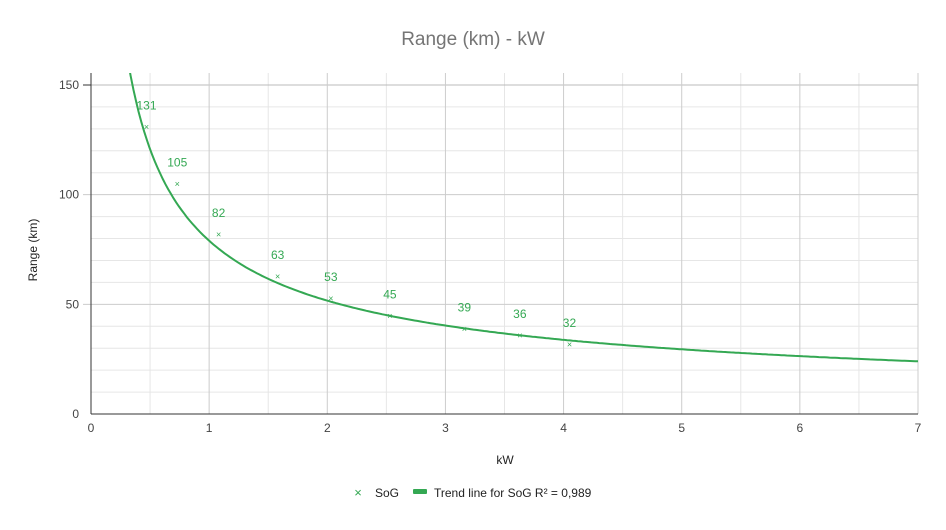 This screenshot has height=530, width=946. Describe the element at coordinates (278, 255) in the screenshot. I see `data-label: 63` at that location.